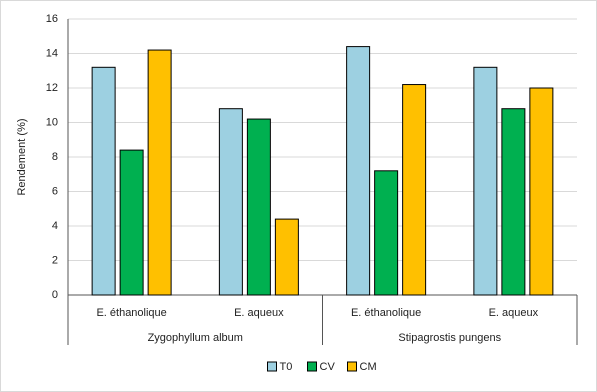  What do you see at coordinates (55, 191) in the screenshot?
I see `y-tick-label: 6` at bounding box center [55, 191].